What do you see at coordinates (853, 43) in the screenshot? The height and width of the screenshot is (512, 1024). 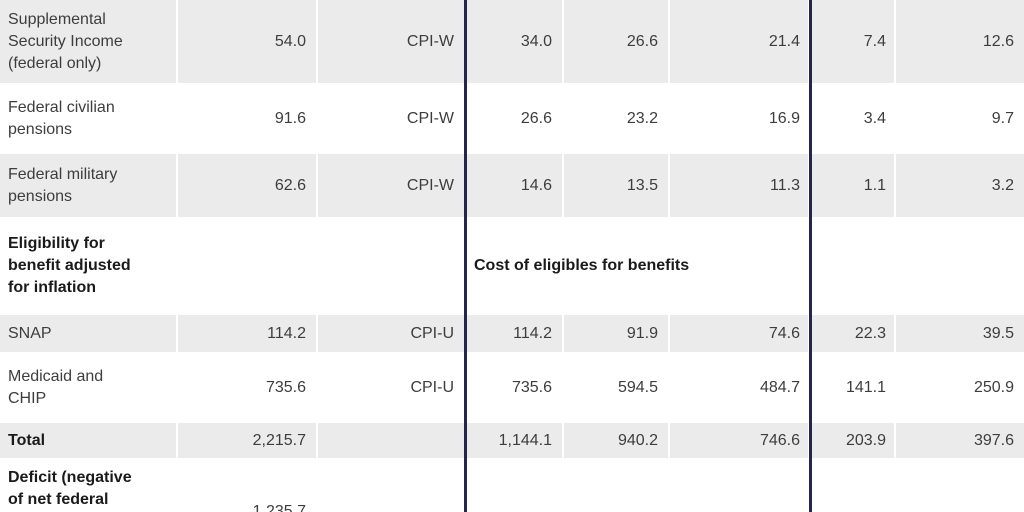 I see `value-cell: 7.4` at bounding box center [853, 43].